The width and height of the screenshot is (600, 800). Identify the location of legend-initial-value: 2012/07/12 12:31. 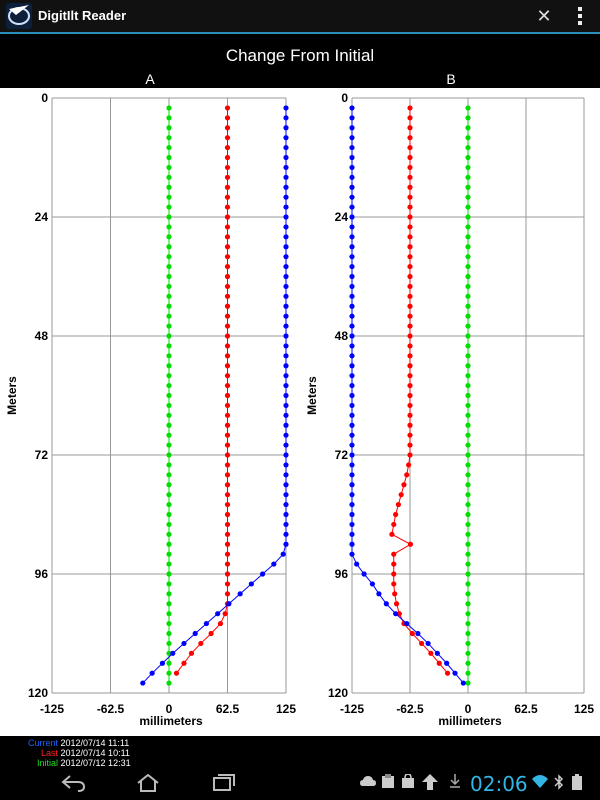
(95, 763).